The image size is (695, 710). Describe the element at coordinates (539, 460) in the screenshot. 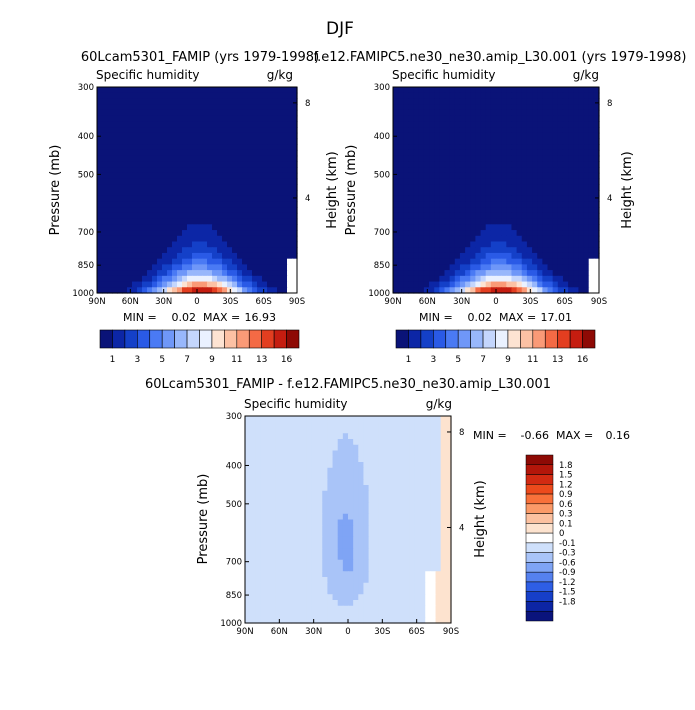

I see `panel-diff-colorbar-swatch` at that location.